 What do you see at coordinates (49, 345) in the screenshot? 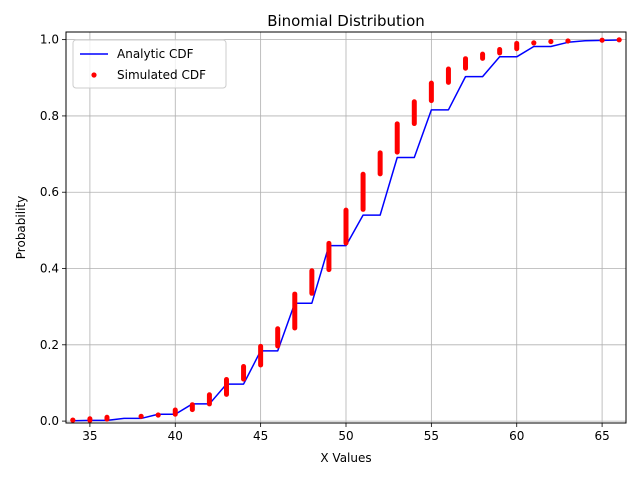
I see `y-tick-label: 0.2` at bounding box center [49, 345].